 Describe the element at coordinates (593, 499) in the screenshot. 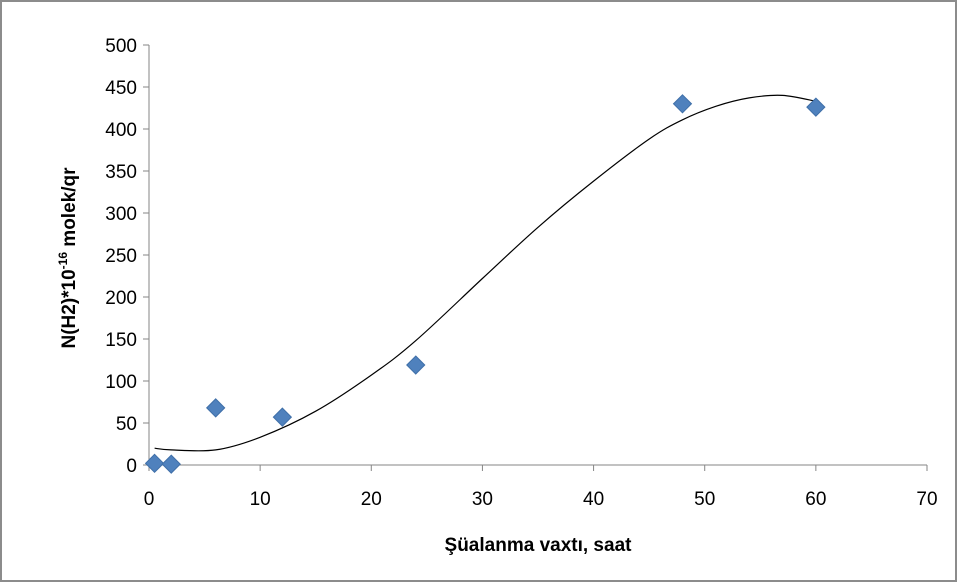

I see `x-tick-label: 40` at that location.